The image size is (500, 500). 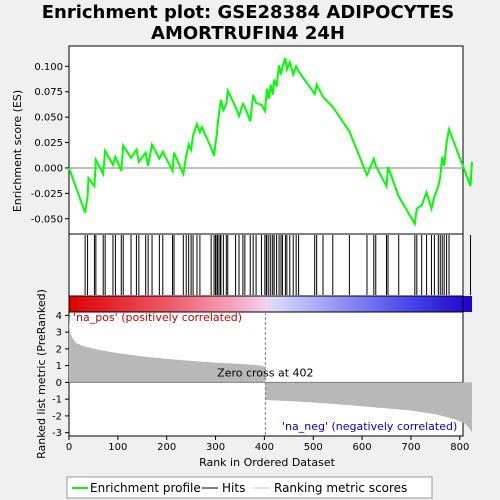 What do you see at coordinates (248, 33) in the screenshot?
I see `chart-title-line2: AMORTRUFIN4 24H` at bounding box center [248, 33].